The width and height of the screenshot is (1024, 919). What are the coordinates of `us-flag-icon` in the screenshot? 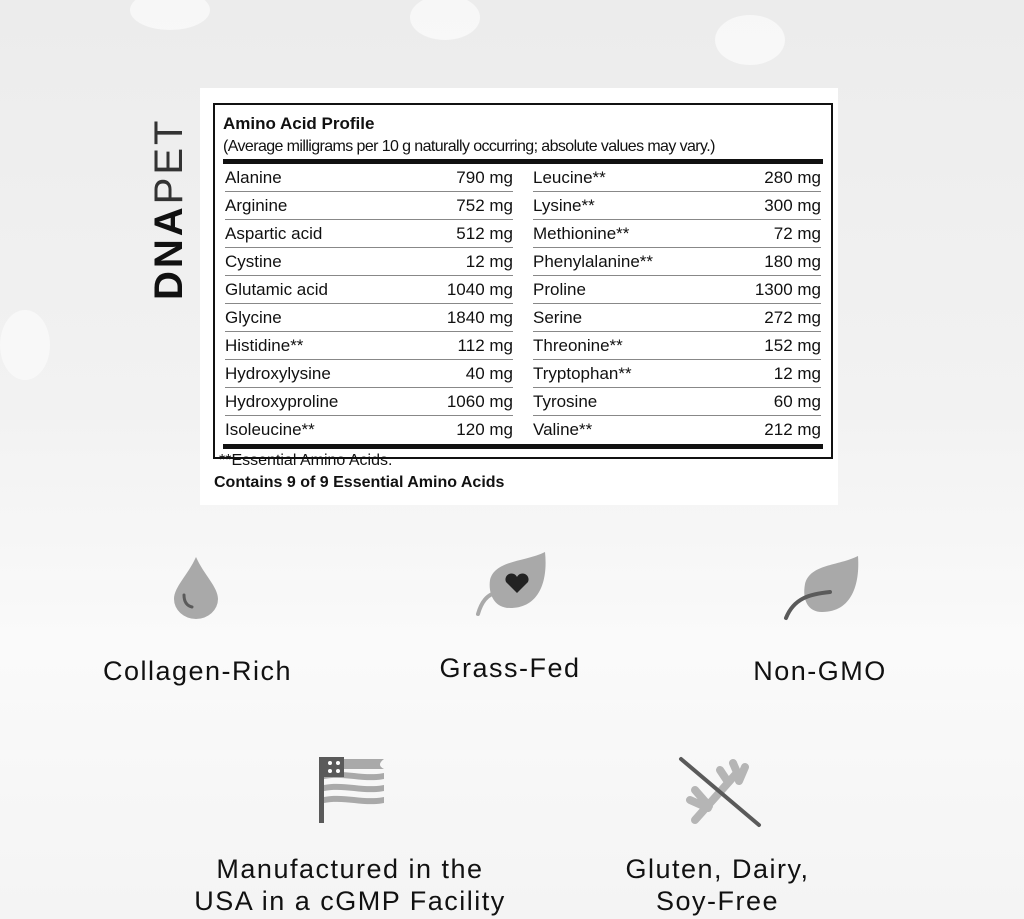 It's located at (351, 790).